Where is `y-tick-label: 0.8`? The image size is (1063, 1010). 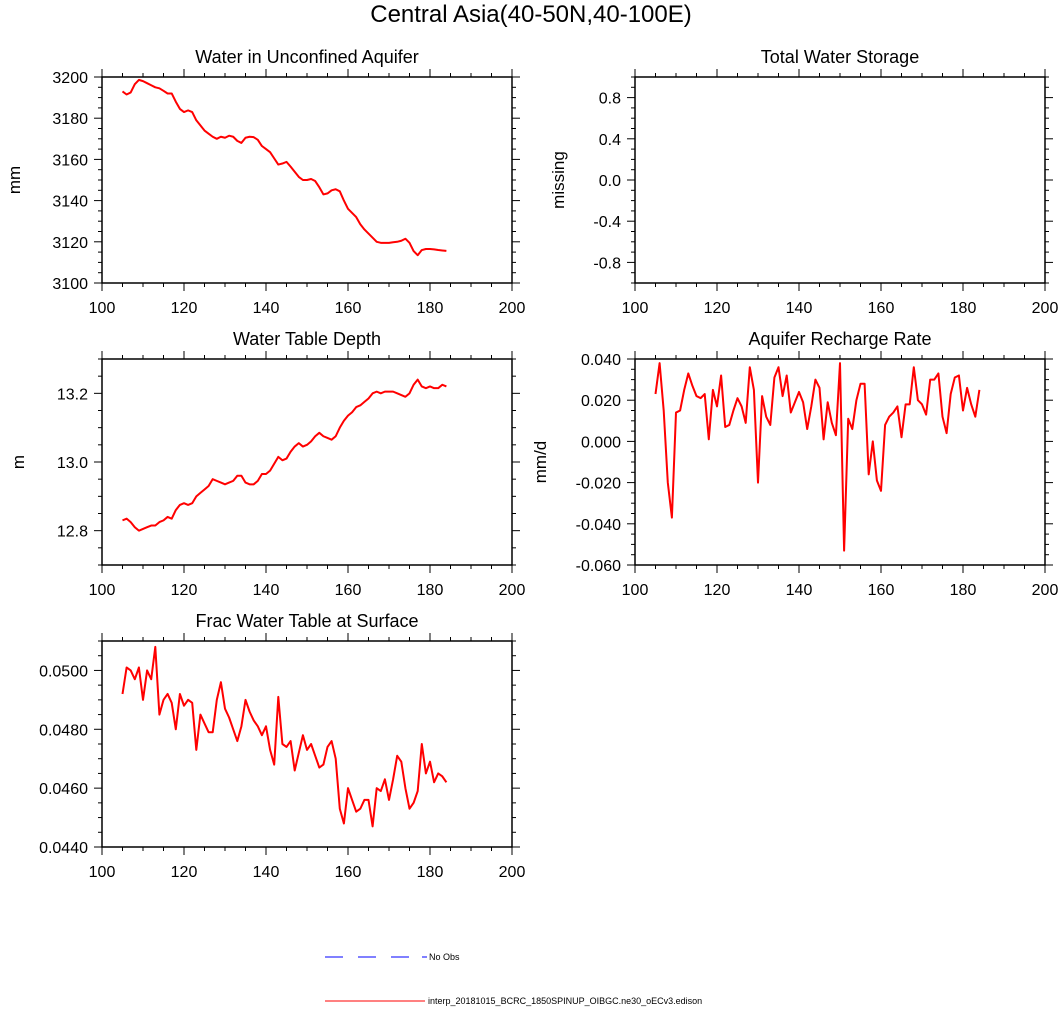
y-tick-label: 0.8 is located at coordinates (610, 99).